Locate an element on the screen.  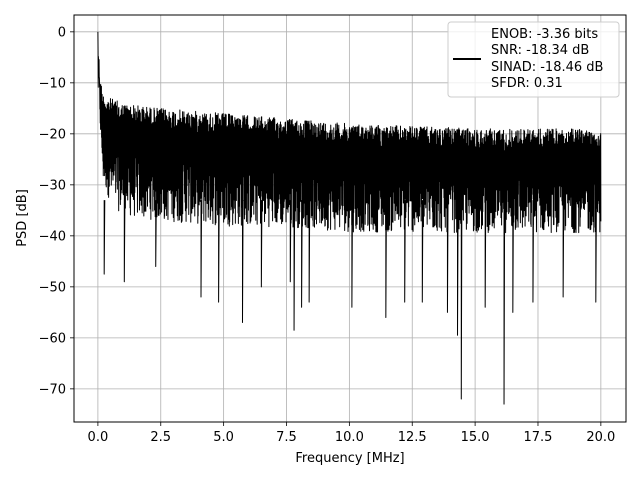
y-axis: 0 −10 −20 −30 −40 −50 −60 −70 is located at coordinates (56, 211).